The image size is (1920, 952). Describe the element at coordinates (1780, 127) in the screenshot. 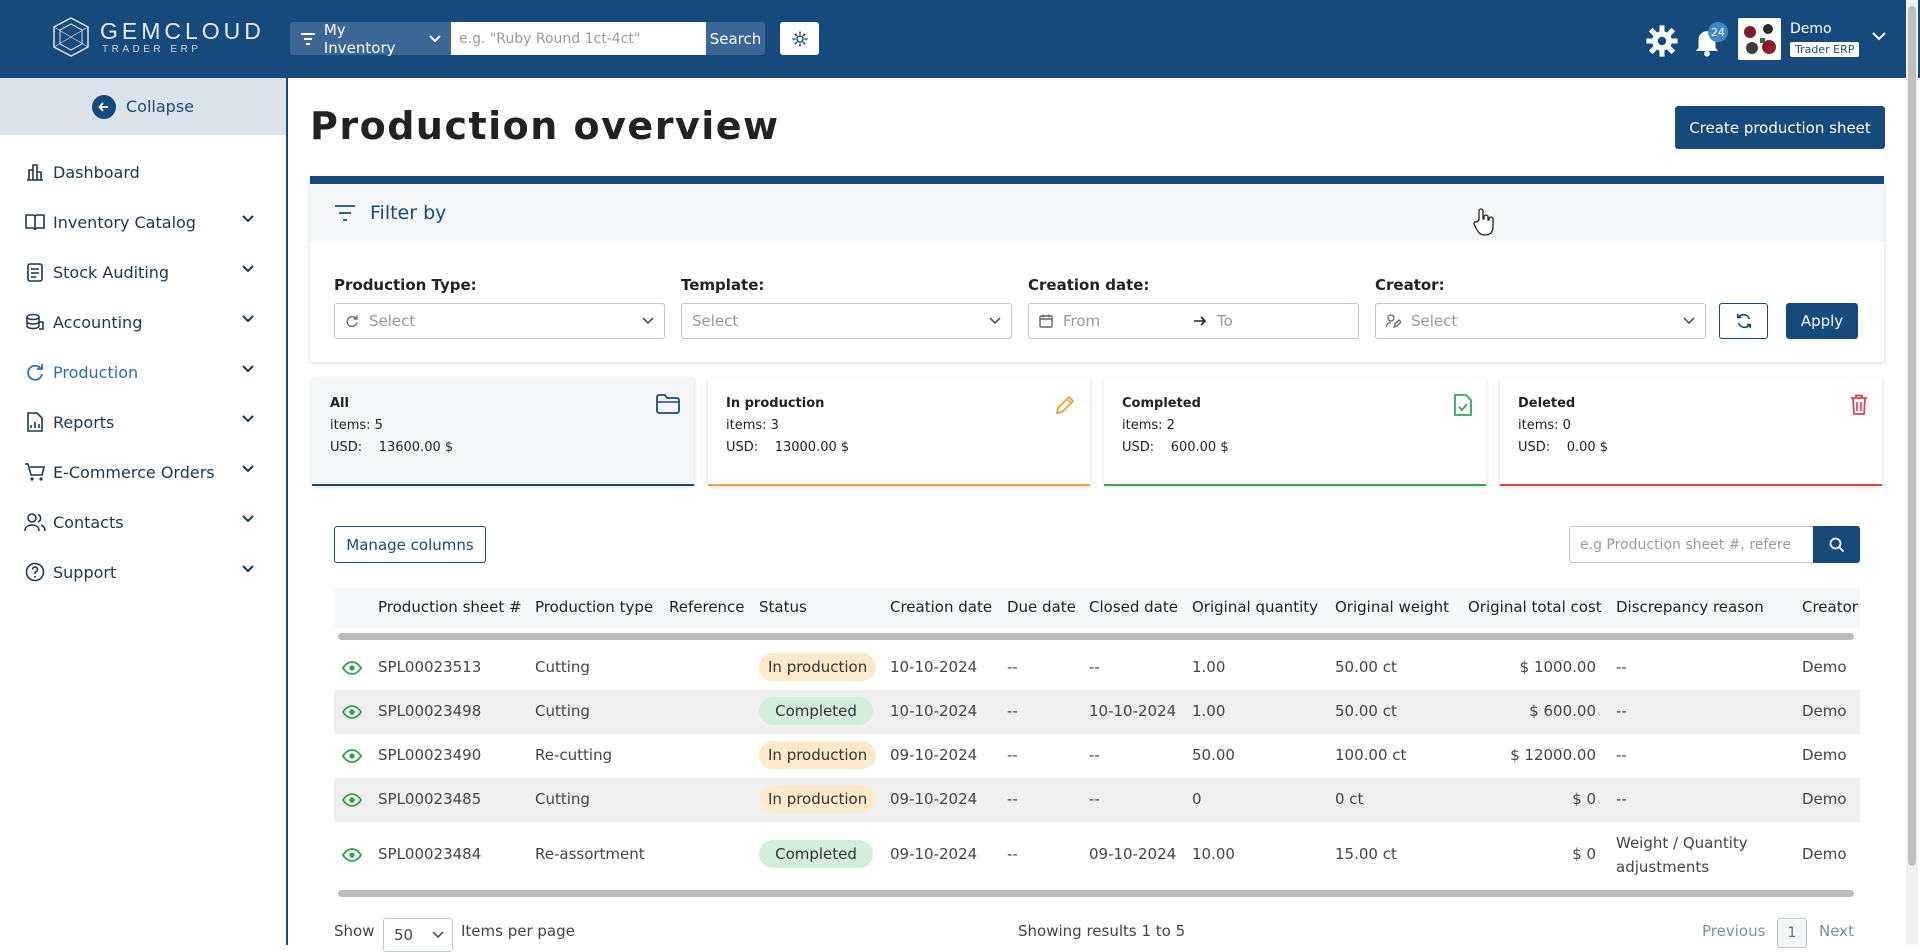

I see `create-production-sheet-button: Create production sheet` at that location.